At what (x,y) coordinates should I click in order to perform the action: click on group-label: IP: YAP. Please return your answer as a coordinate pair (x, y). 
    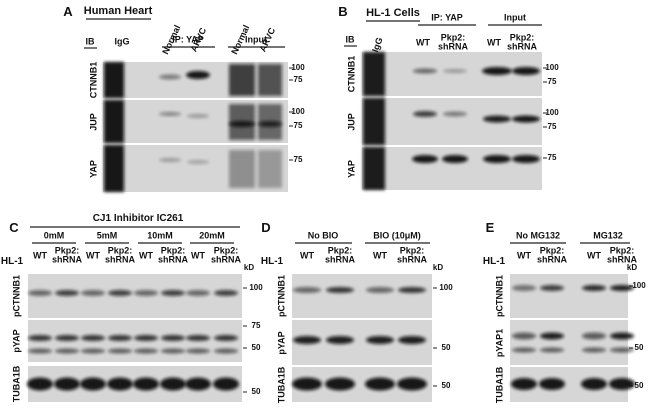
    Looking at the image, I should click on (188, 39).